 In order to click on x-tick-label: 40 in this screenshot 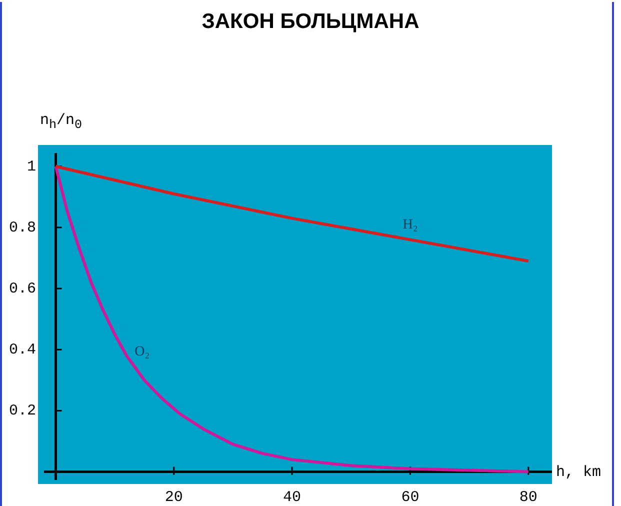, I will do `click(292, 497)`.